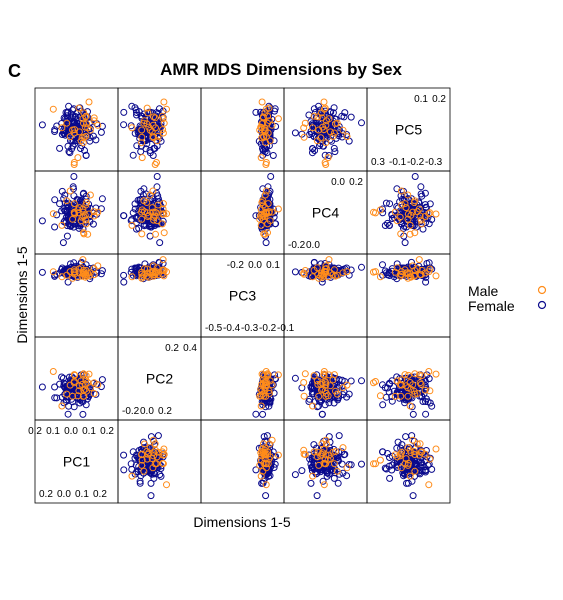 The height and width of the screenshot is (600, 563). What do you see at coordinates (434, 162) in the screenshot?
I see `diagonal-tick-label: -0.3` at bounding box center [434, 162].